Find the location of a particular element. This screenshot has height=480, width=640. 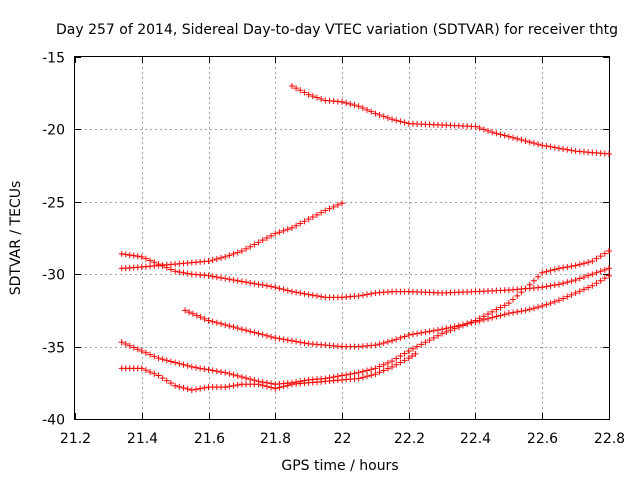

y-tick-label: -35 is located at coordinates (53, 349).